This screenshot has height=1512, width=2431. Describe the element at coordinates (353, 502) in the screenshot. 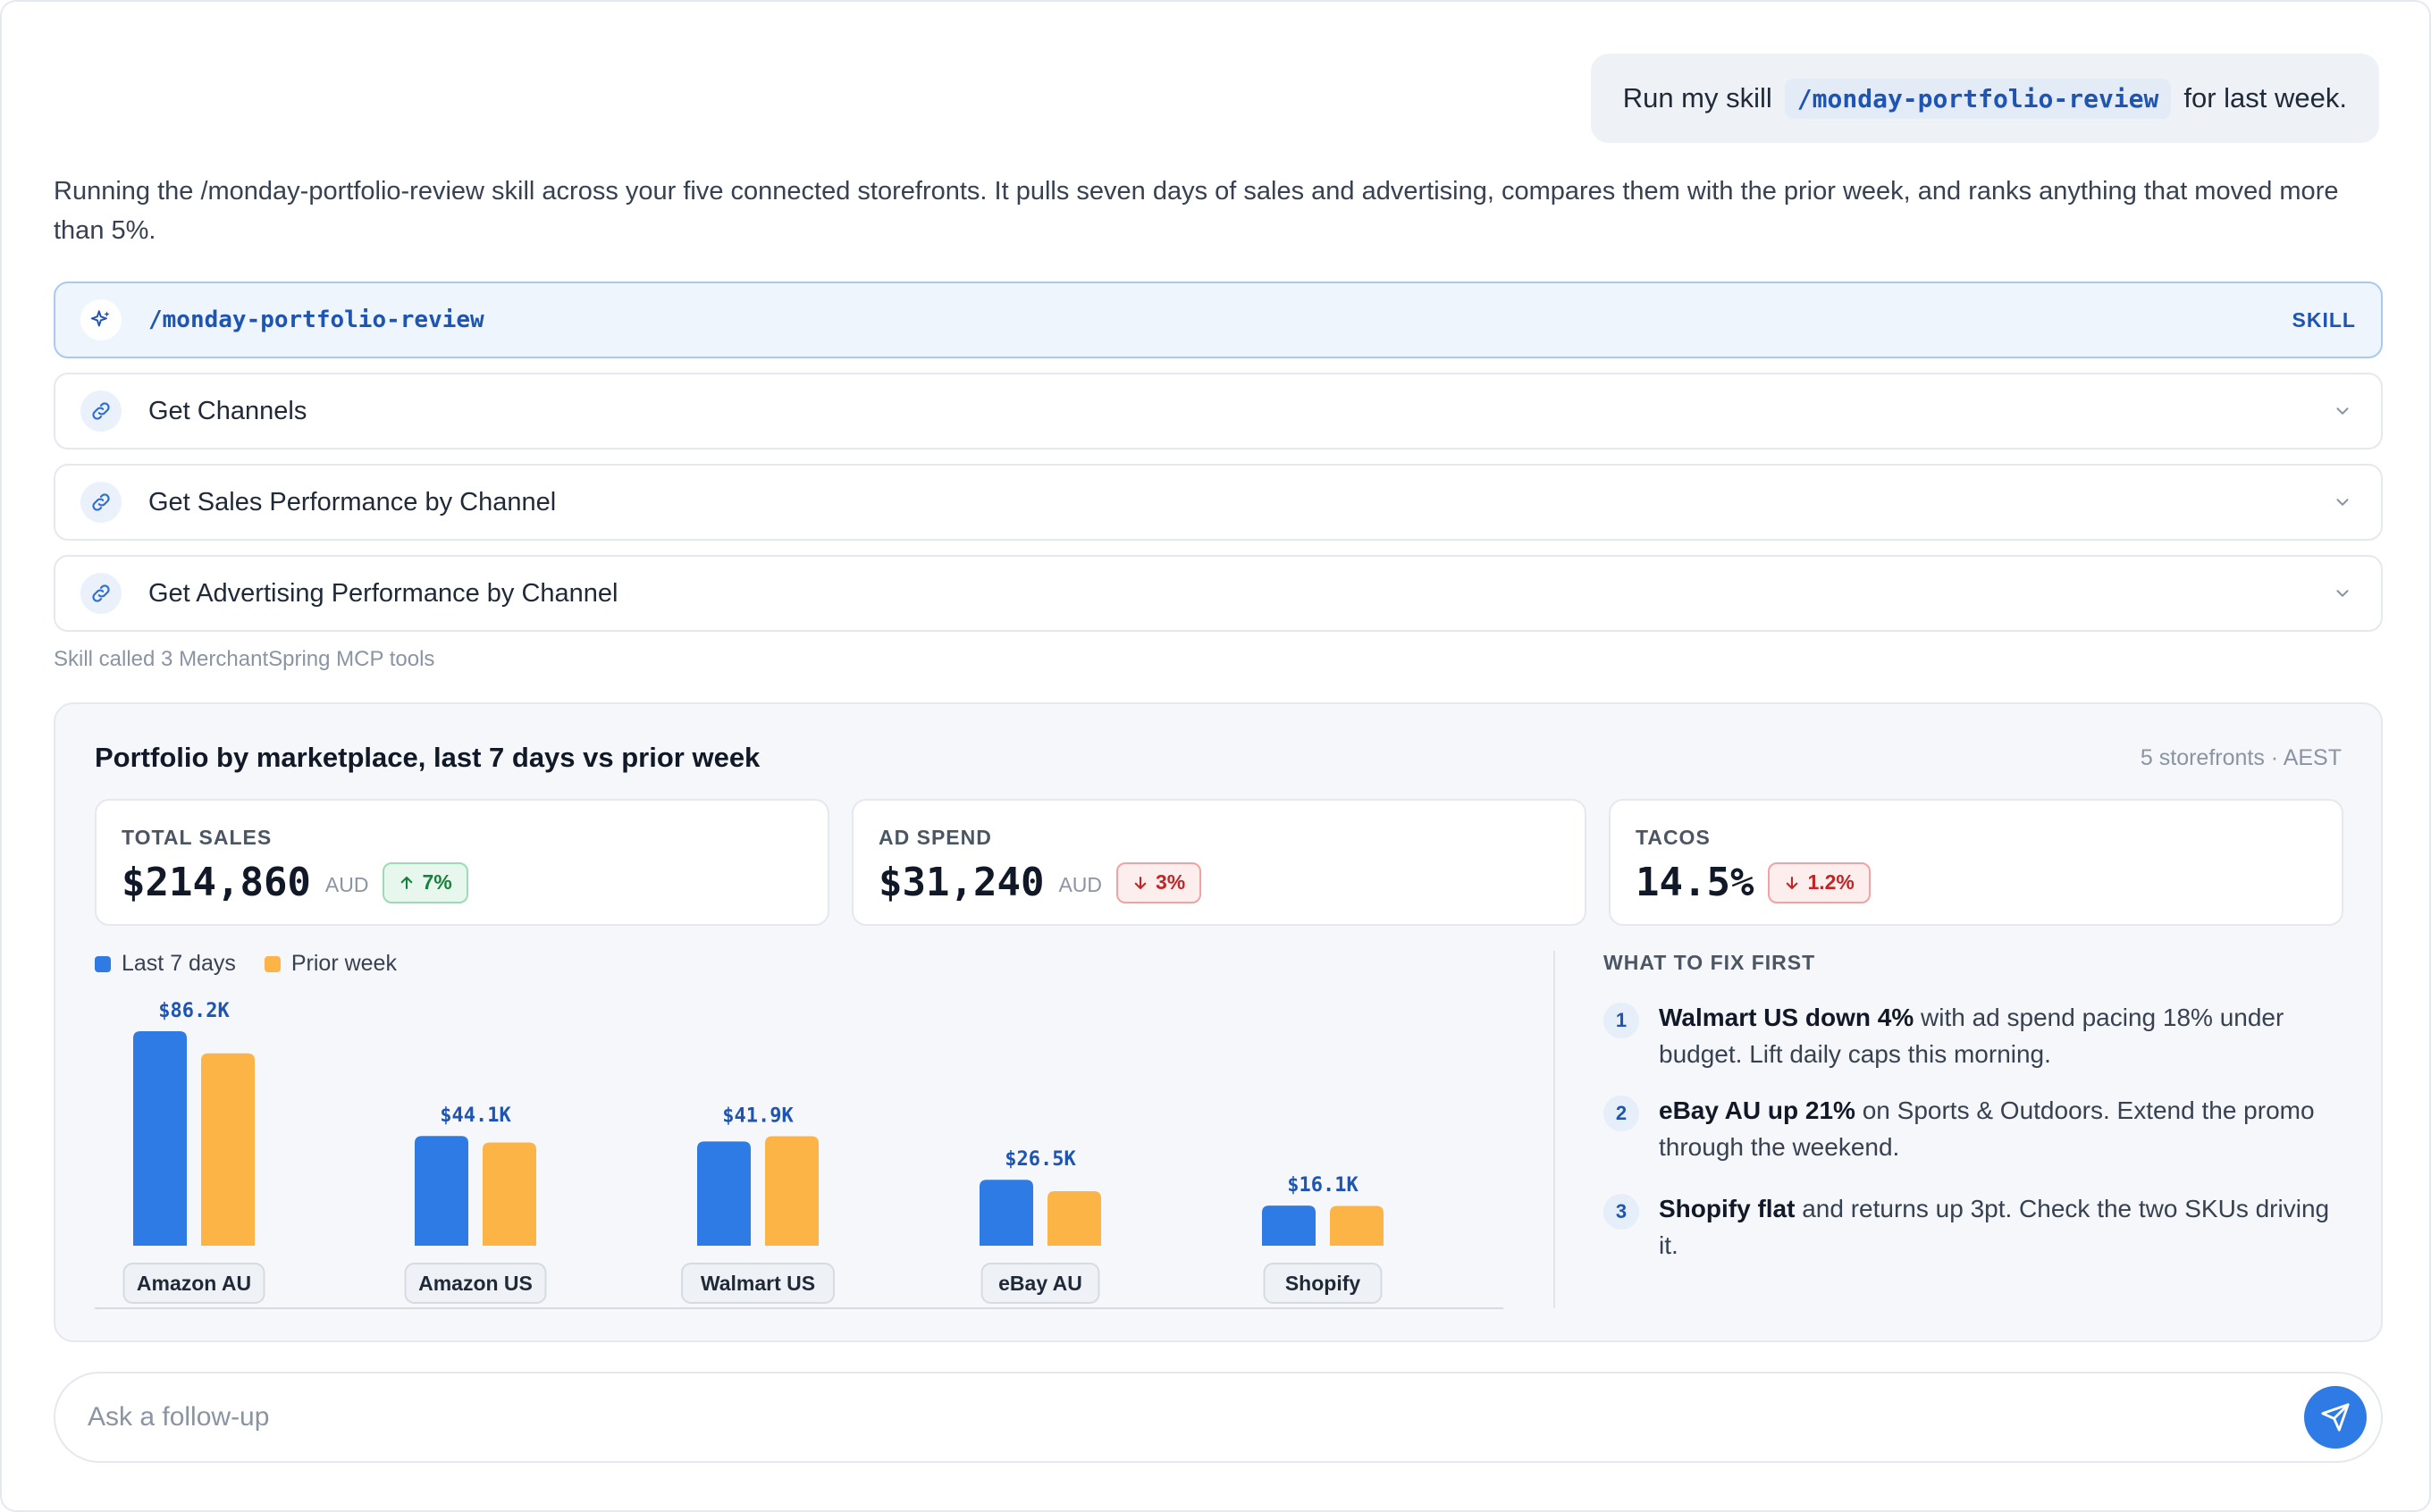

I see `tool-label: Get Sales Performance by Channel` at that location.